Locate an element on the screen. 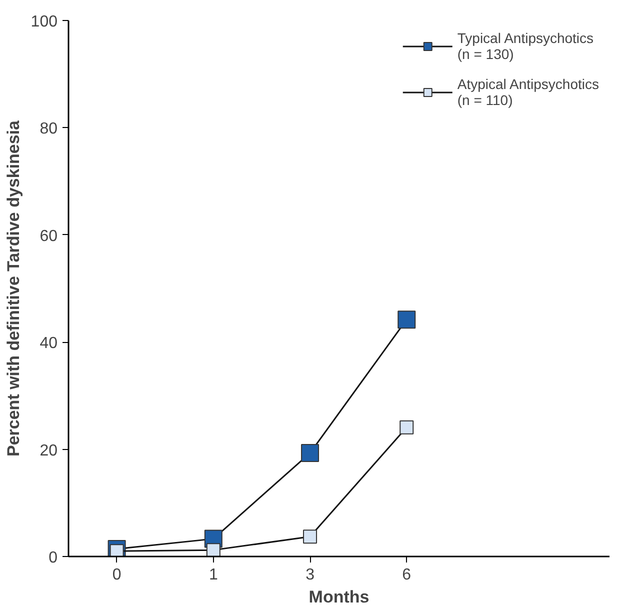 Image resolution: width=619 pixels, height=609 pixels. x-axis-title: Months is located at coordinates (339, 597).